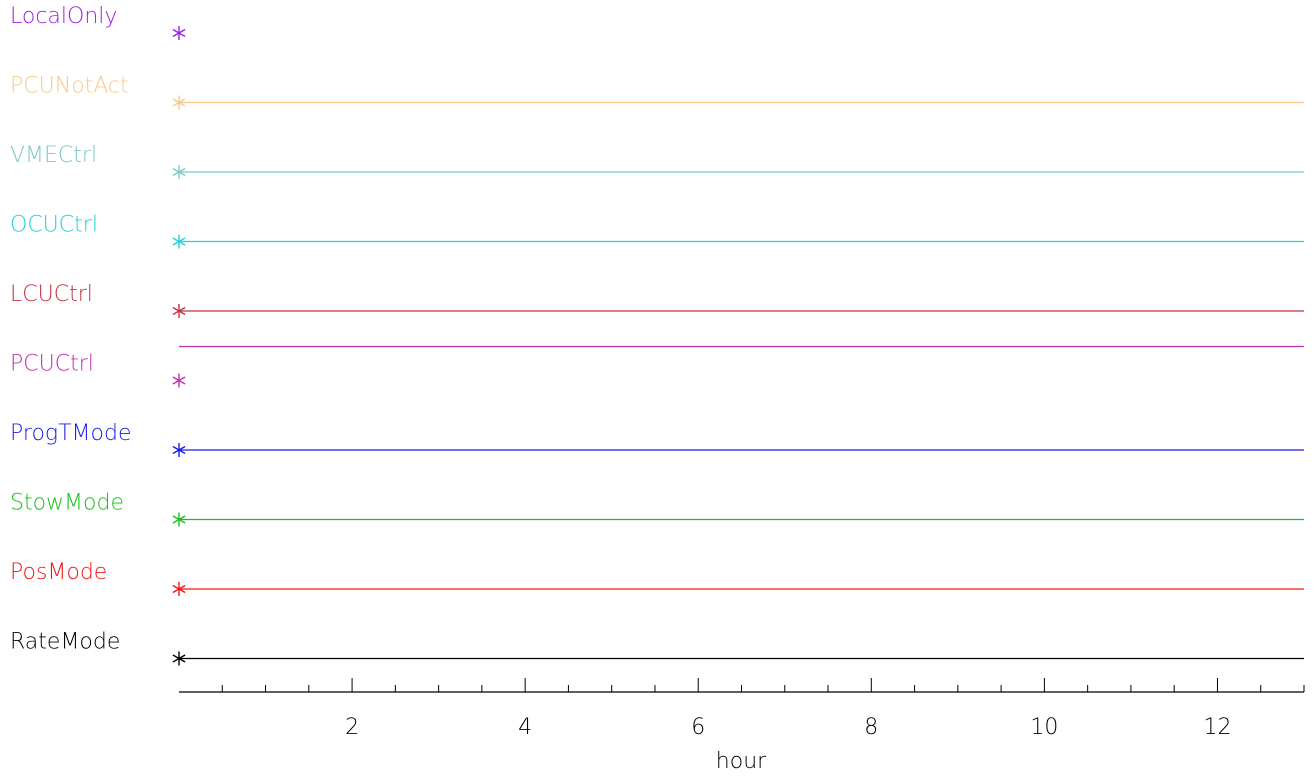 The height and width of the screenshot is (776, 1314). Describe the element at coordinates (741, 761) in the screenshot. I see `x-axis-label: hour` at that location.